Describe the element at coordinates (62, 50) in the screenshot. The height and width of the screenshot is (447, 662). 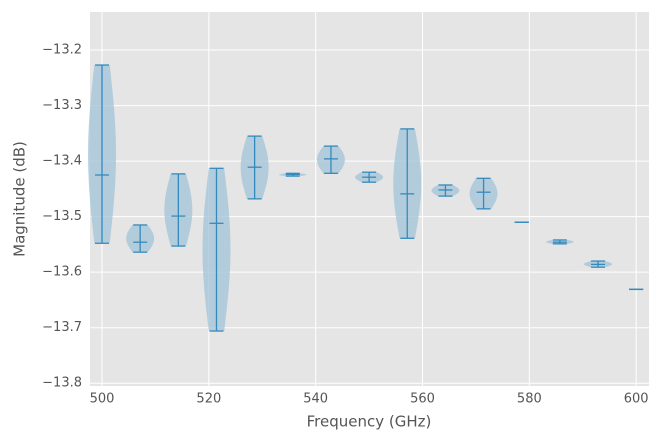
I see `y-tick-label: −13.2` at that location.